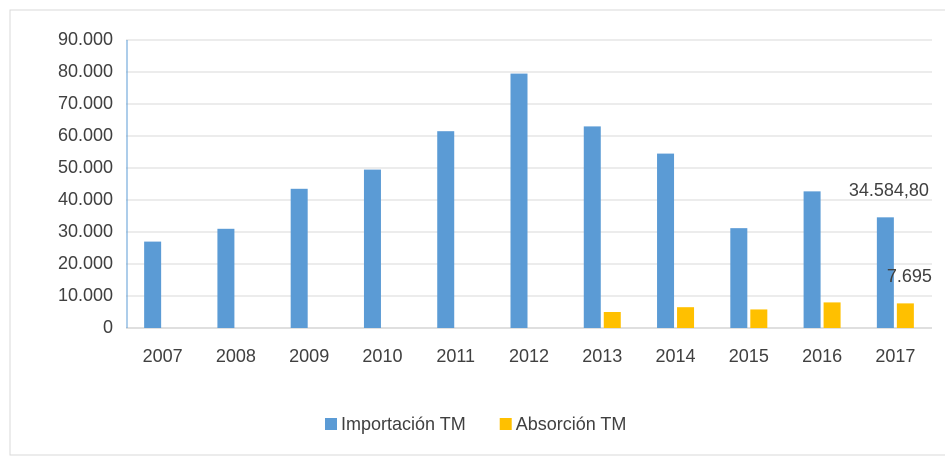 This screenshot has width=945, height=457. What do you see at coordinates (85, 71) in the screenshot?
I see `y-tick-label: 80.000` at bounding box center [85, 71].